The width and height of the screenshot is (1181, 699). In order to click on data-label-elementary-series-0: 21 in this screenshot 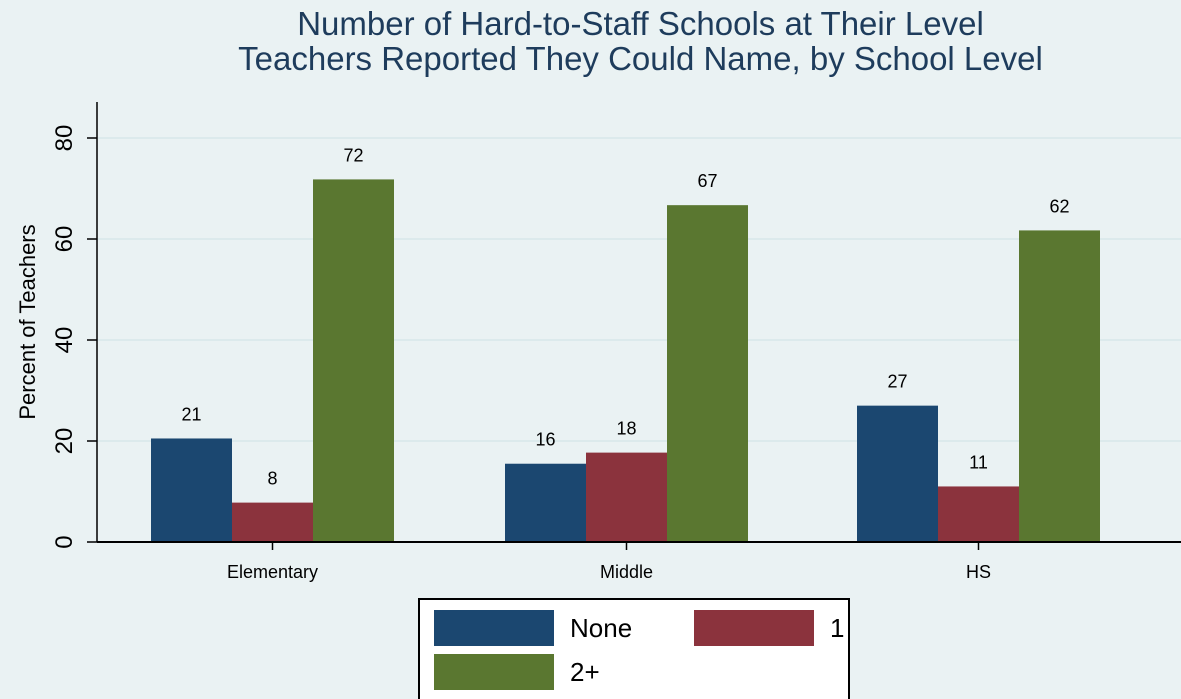, I will do `click(191, 414)`.